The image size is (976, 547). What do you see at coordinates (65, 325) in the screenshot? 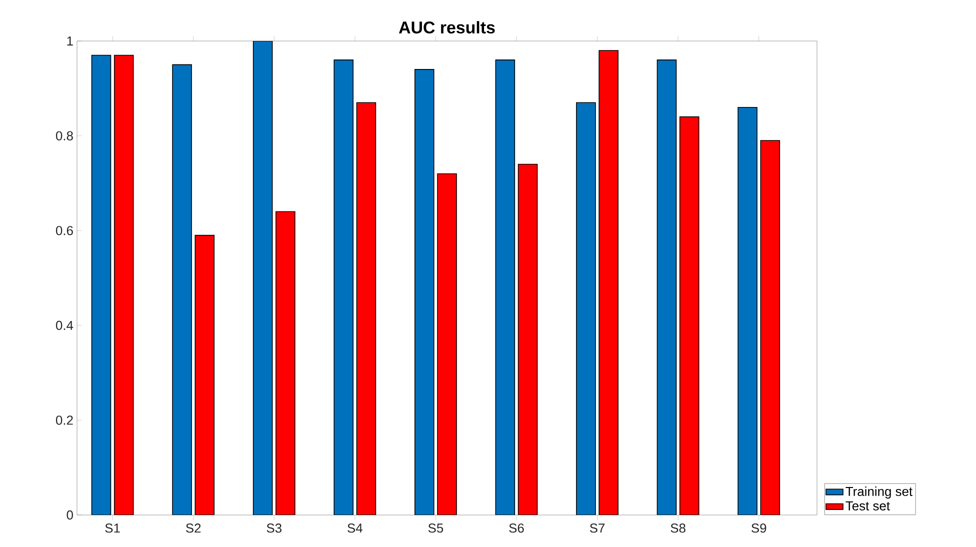
I see `y-tick-label: 0.4` at bounding box center [65, 325].